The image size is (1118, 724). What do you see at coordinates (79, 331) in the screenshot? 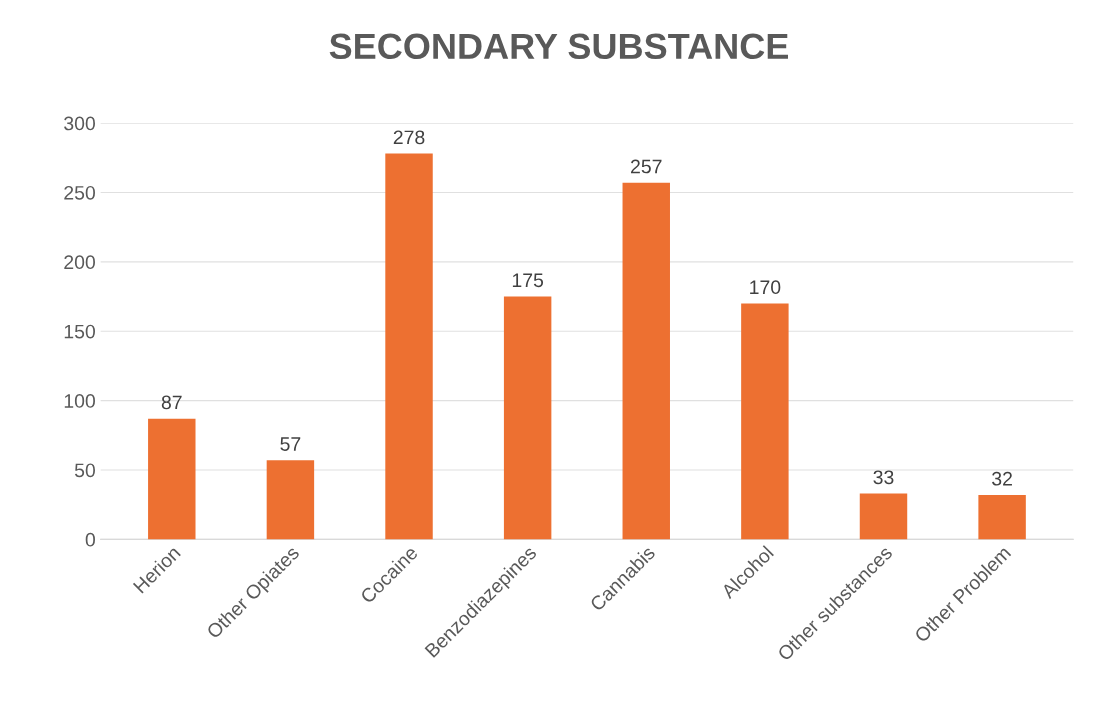
I see `y-tick-label: 150` at bounding box center [79, 331].